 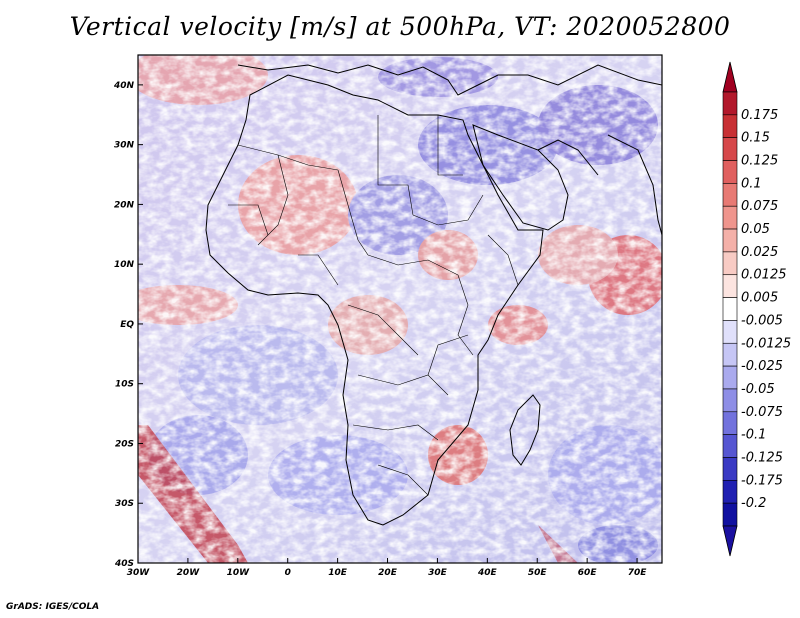 I want to click on y-tick-label: 10S, so click(x=124, y=385).